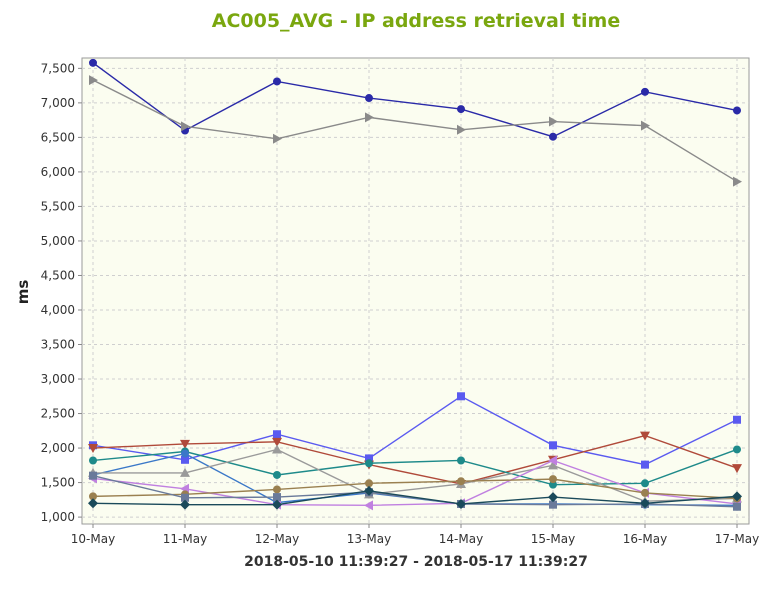 This screenshot has width=784, height=590. I want to click on x-tick-label: 16-May, so click(645, 539).